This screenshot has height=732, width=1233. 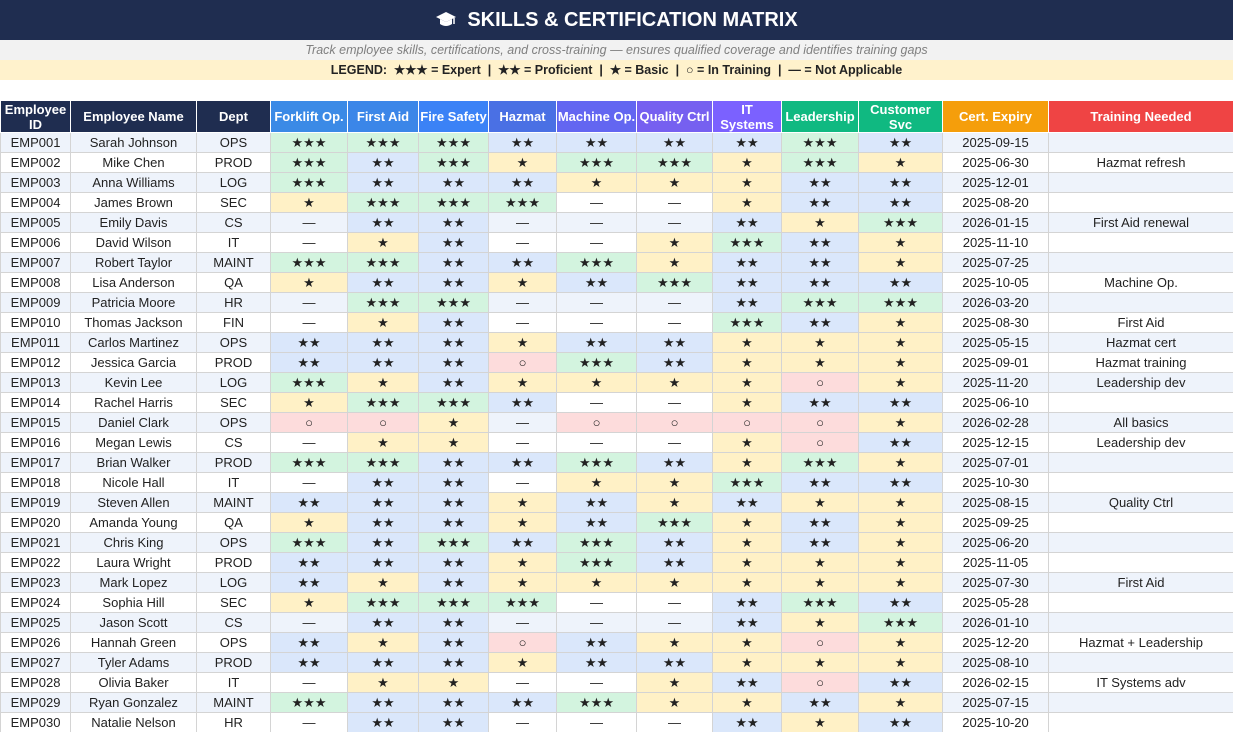 I want to click on cell: 2025-05-28, so click(x=995, y=602).